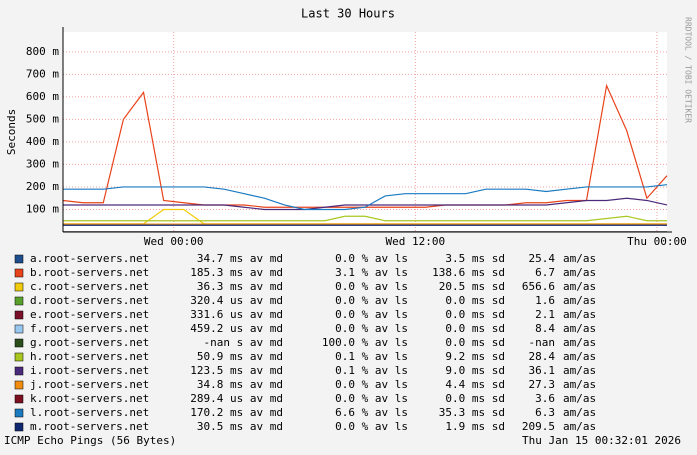 The image size is (697, 455). I want to click on y-tick-label: 700 m, so click(42, 73).